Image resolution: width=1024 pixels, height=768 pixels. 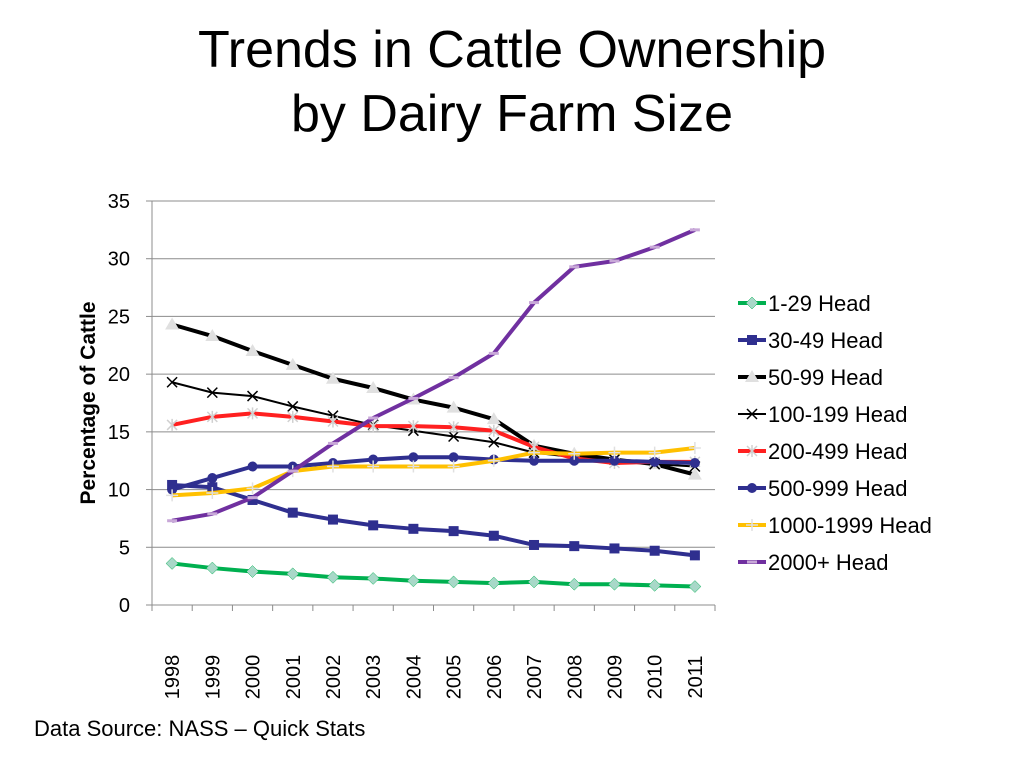 I want to click on x-tick-label: 2005, so click(x=455, y=677).